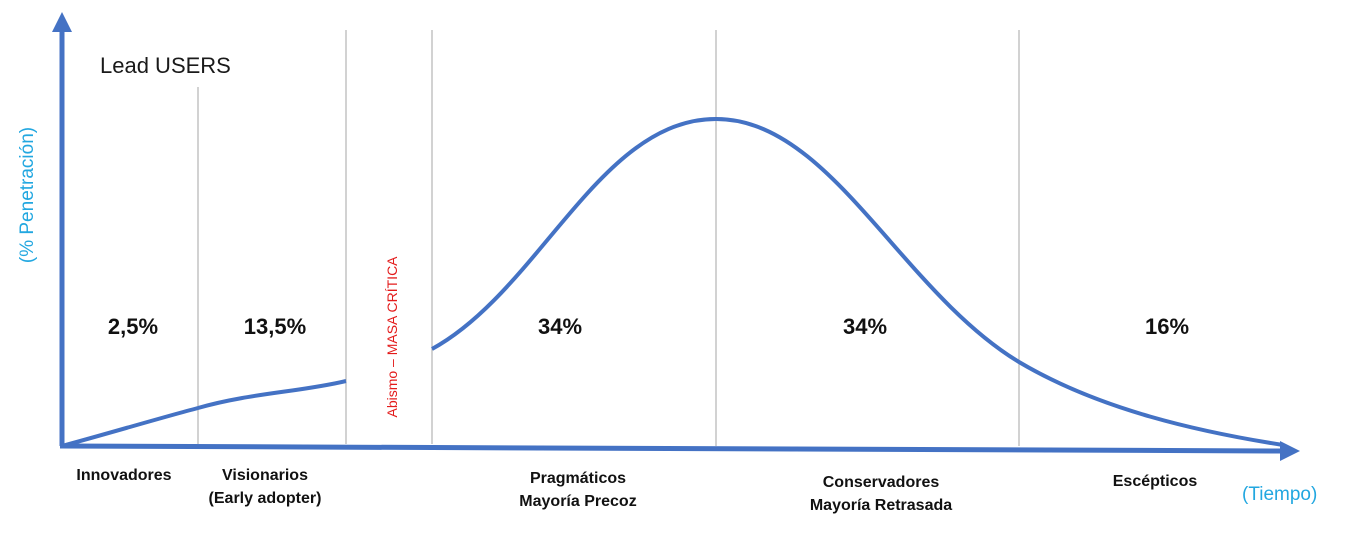 Image resolution: width=1372 pixels, height=537 pixels. Describe the element at coordinates (133, 326) in the screenshot. I see `percentage-innovators: 2,5%` at that location.